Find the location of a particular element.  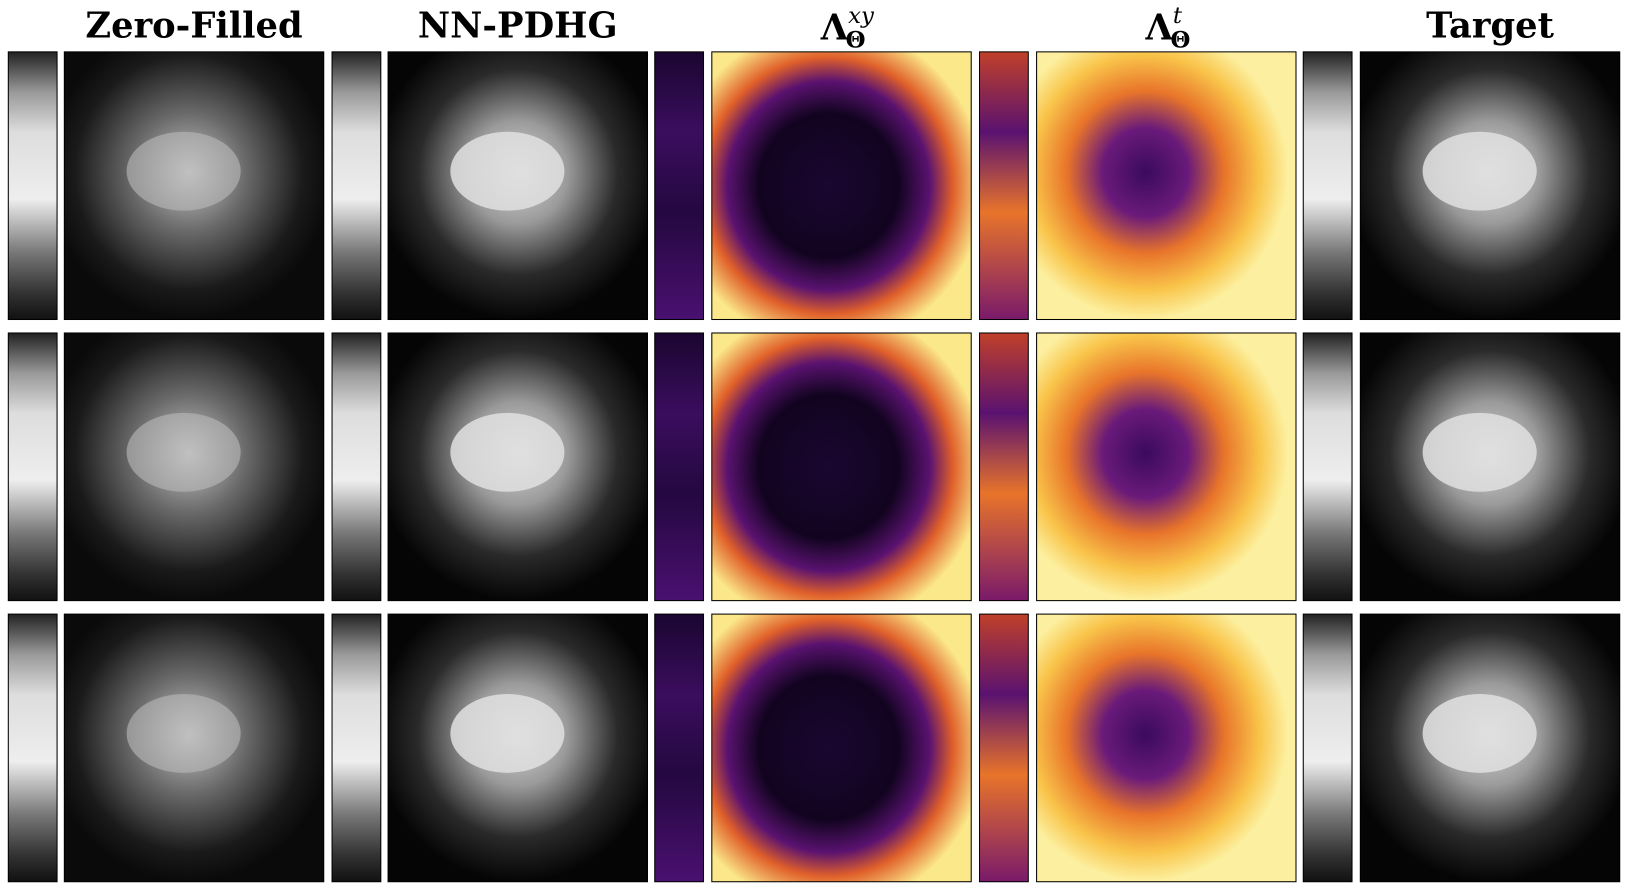

column-title: Λxy is located at coordinates (847, 26).